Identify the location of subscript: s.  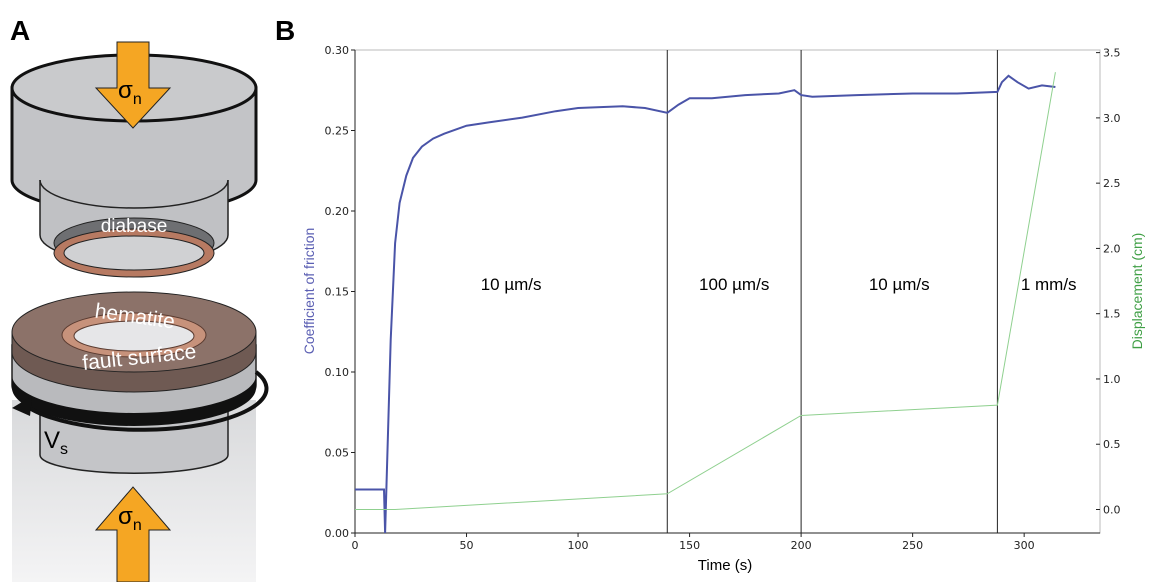
(64, 449).